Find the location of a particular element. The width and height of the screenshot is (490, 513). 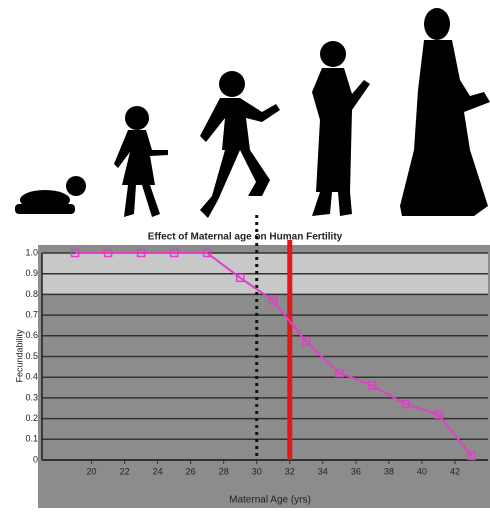

y-tick-label: 0.2 is located at coordinates (31, 418).